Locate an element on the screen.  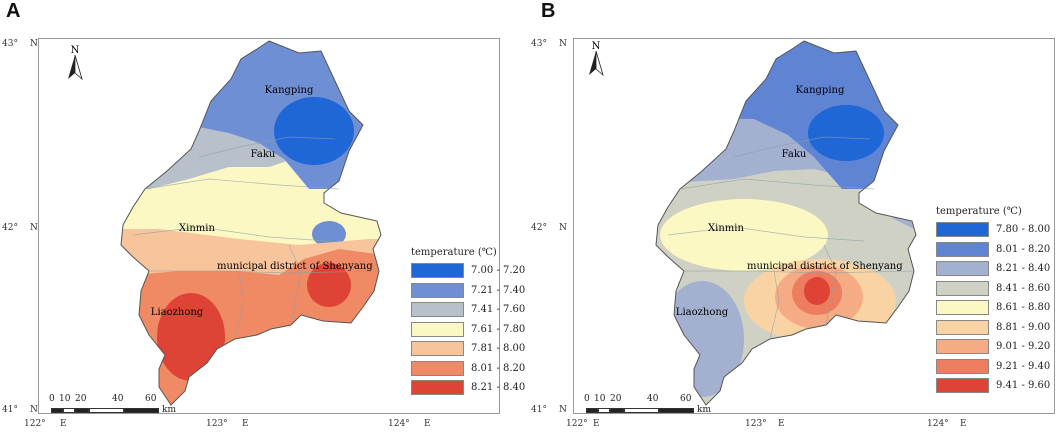
legend-label: 9.21 - 9.40 is located at coordinates (1023, 366).